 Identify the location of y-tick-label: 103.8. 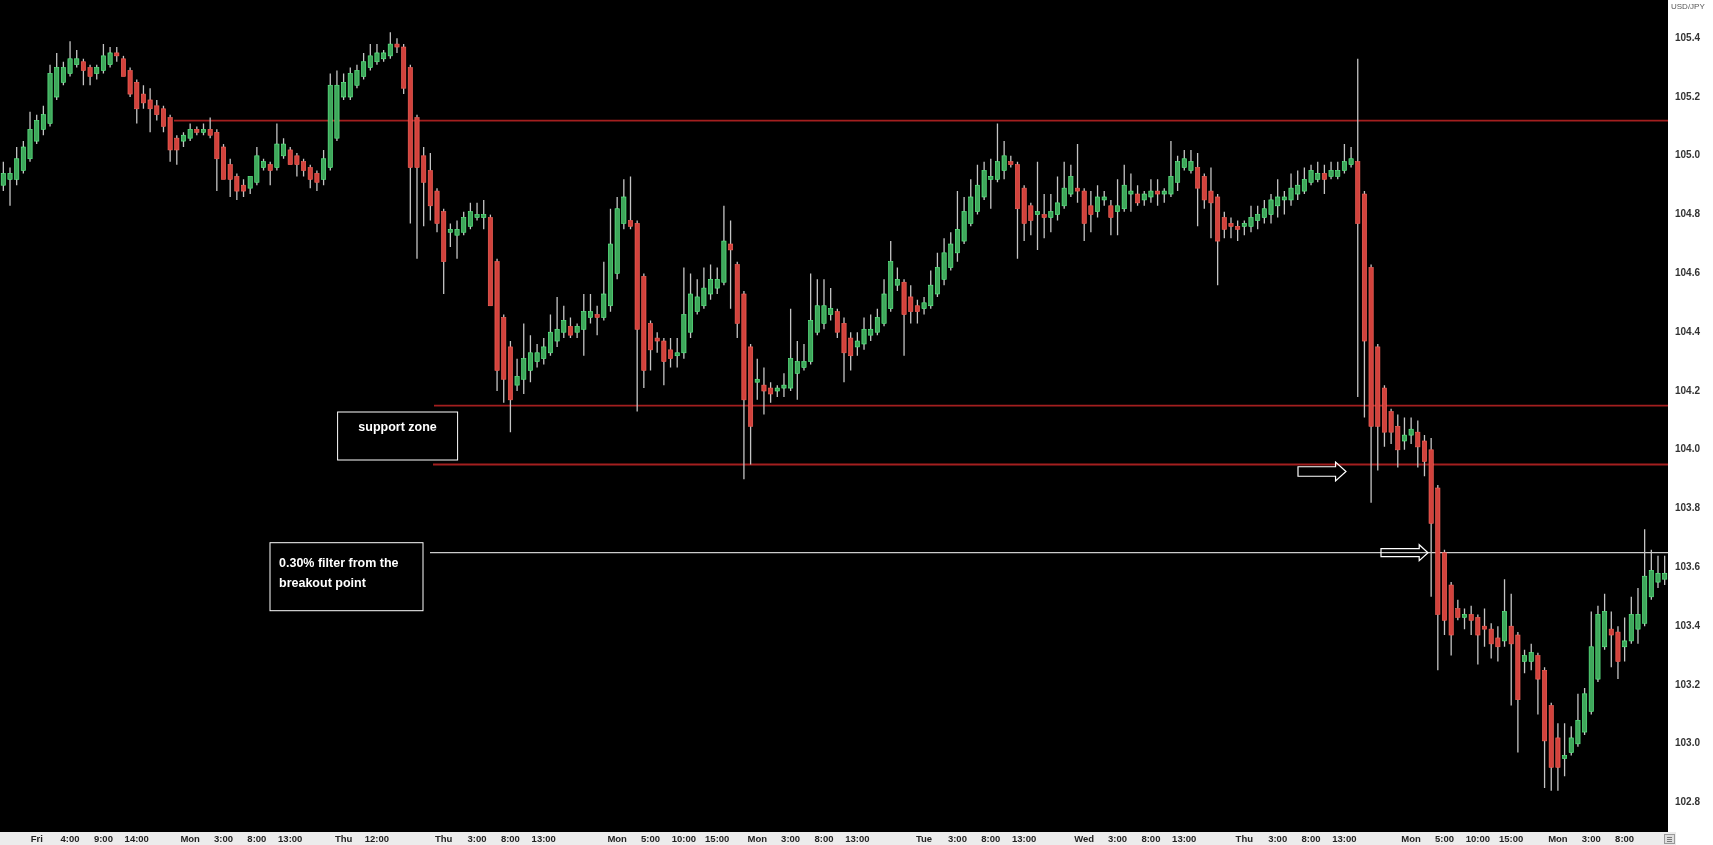
(1688, 508).